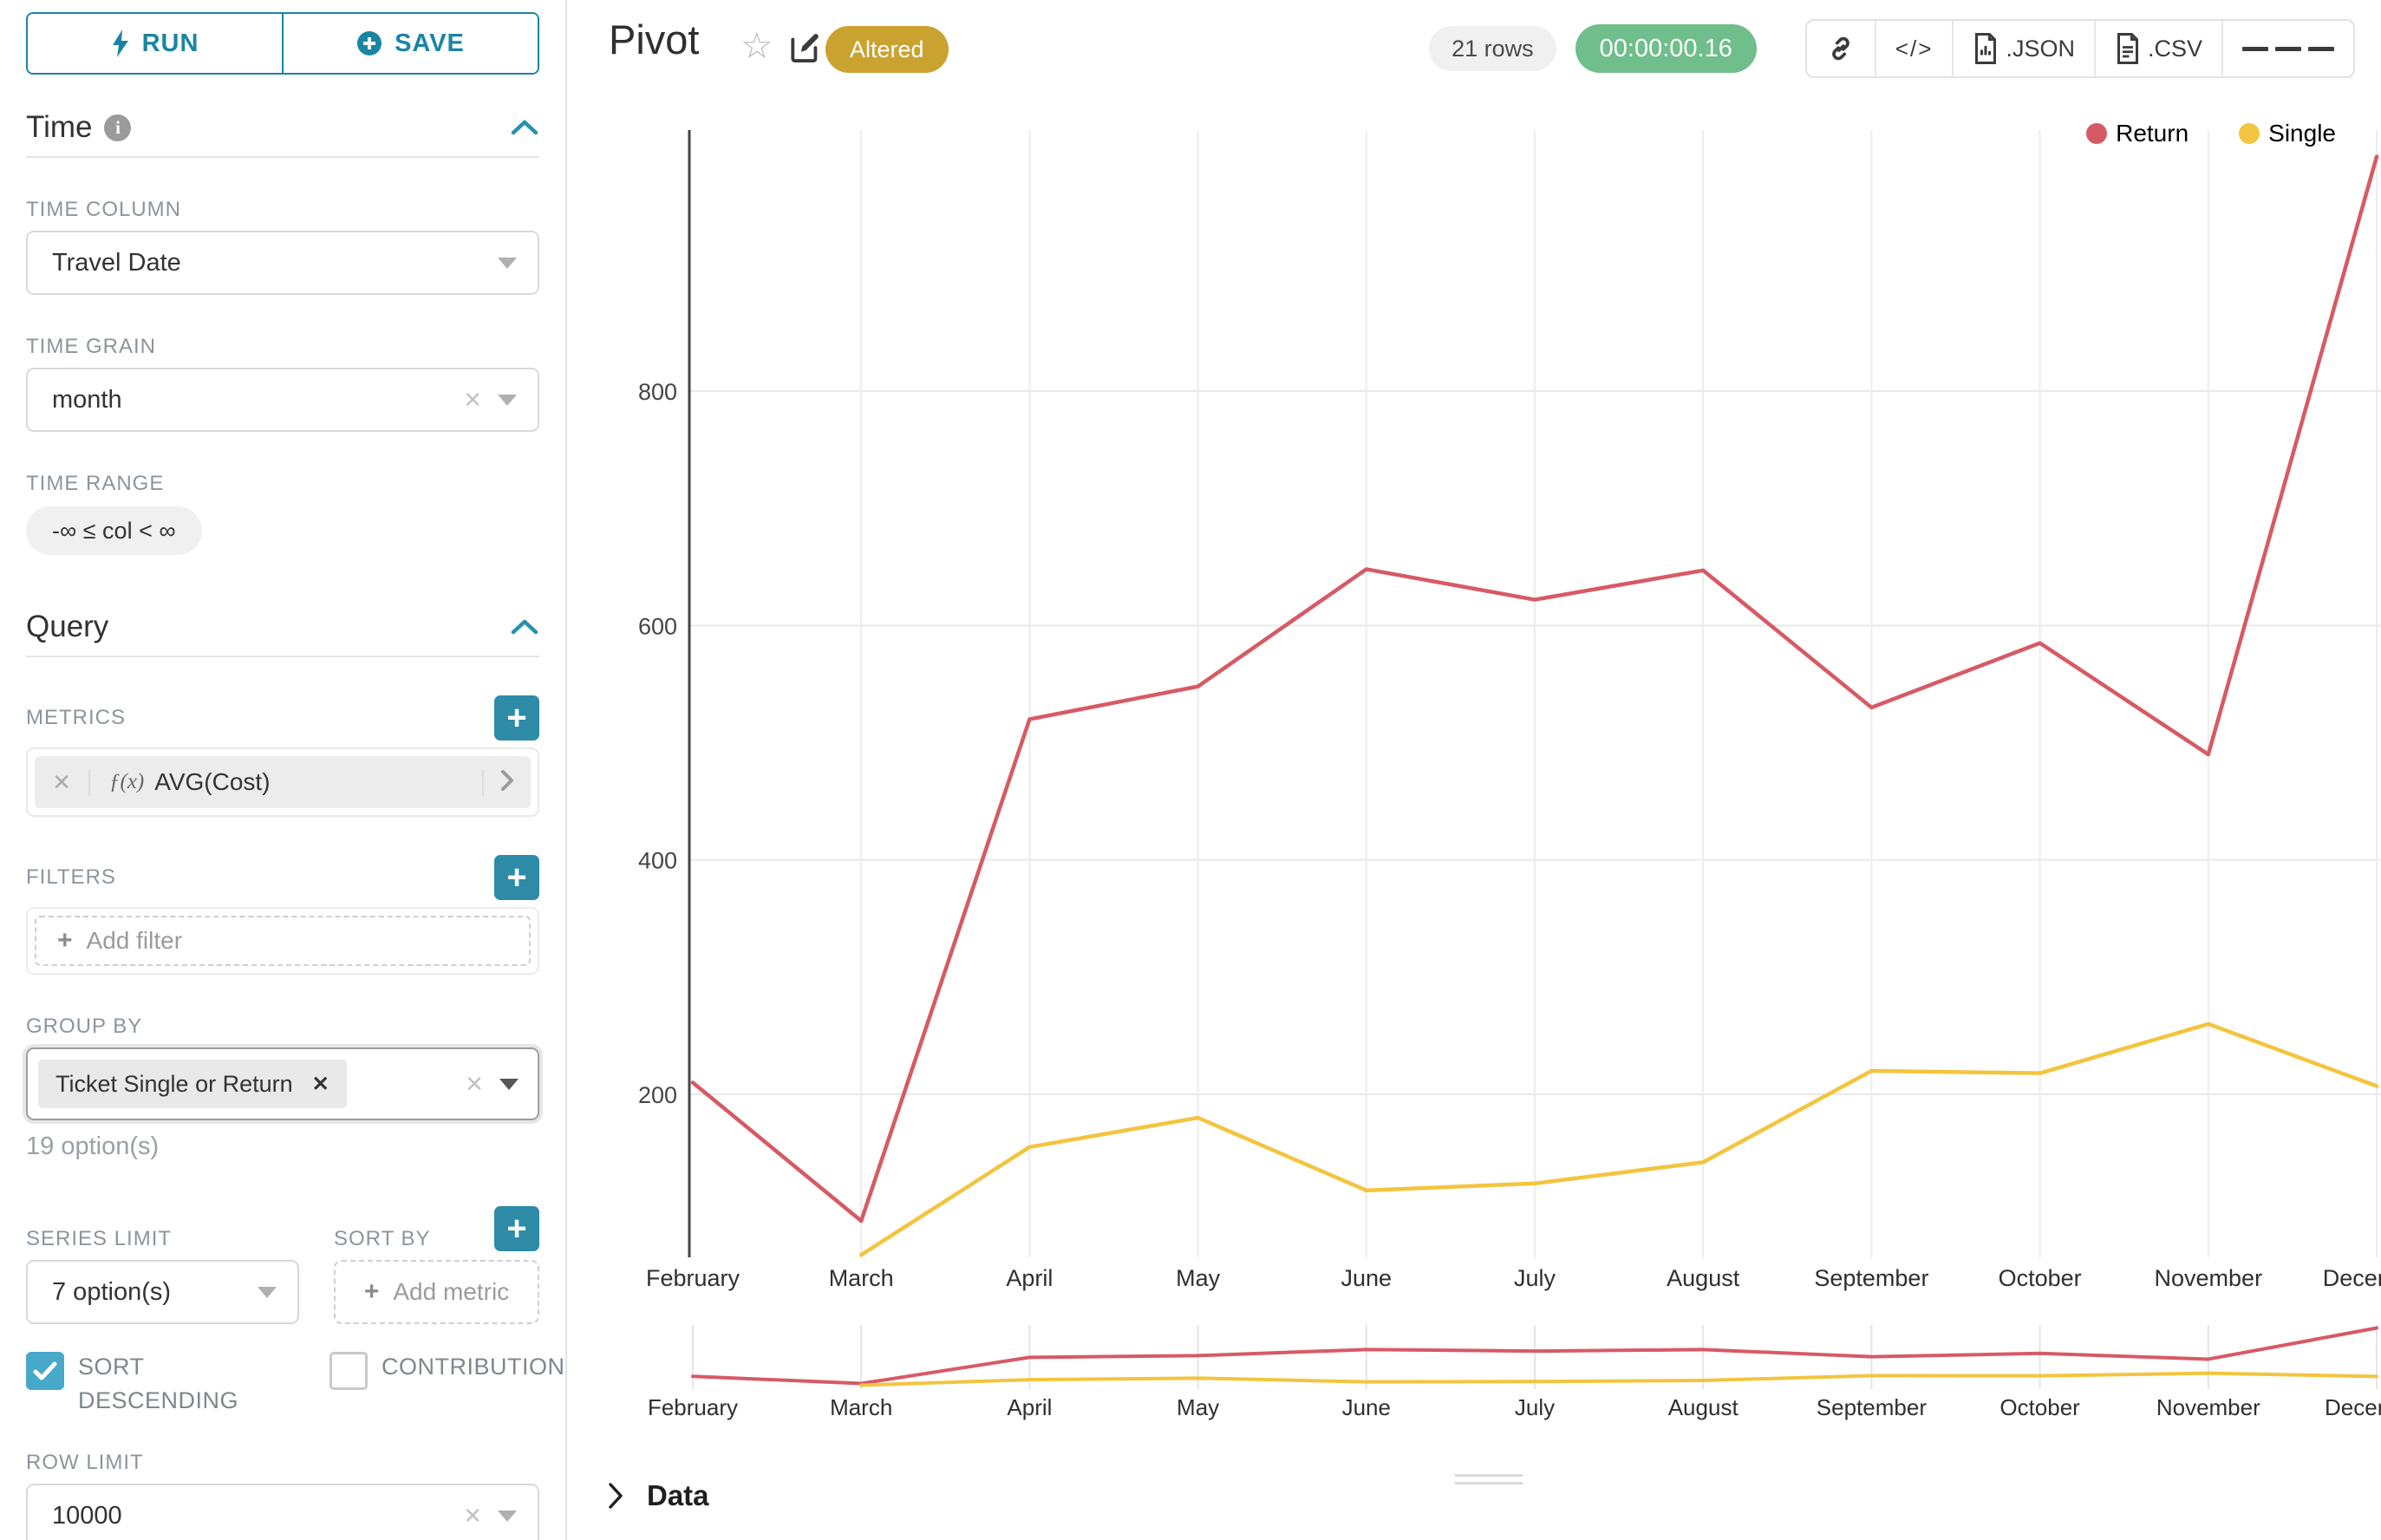 This screenshot has width=2381, height=1540. Describe the element at coordinates (1704, 1278) in the screenshot. I see `x-axis-label: August` at that location.